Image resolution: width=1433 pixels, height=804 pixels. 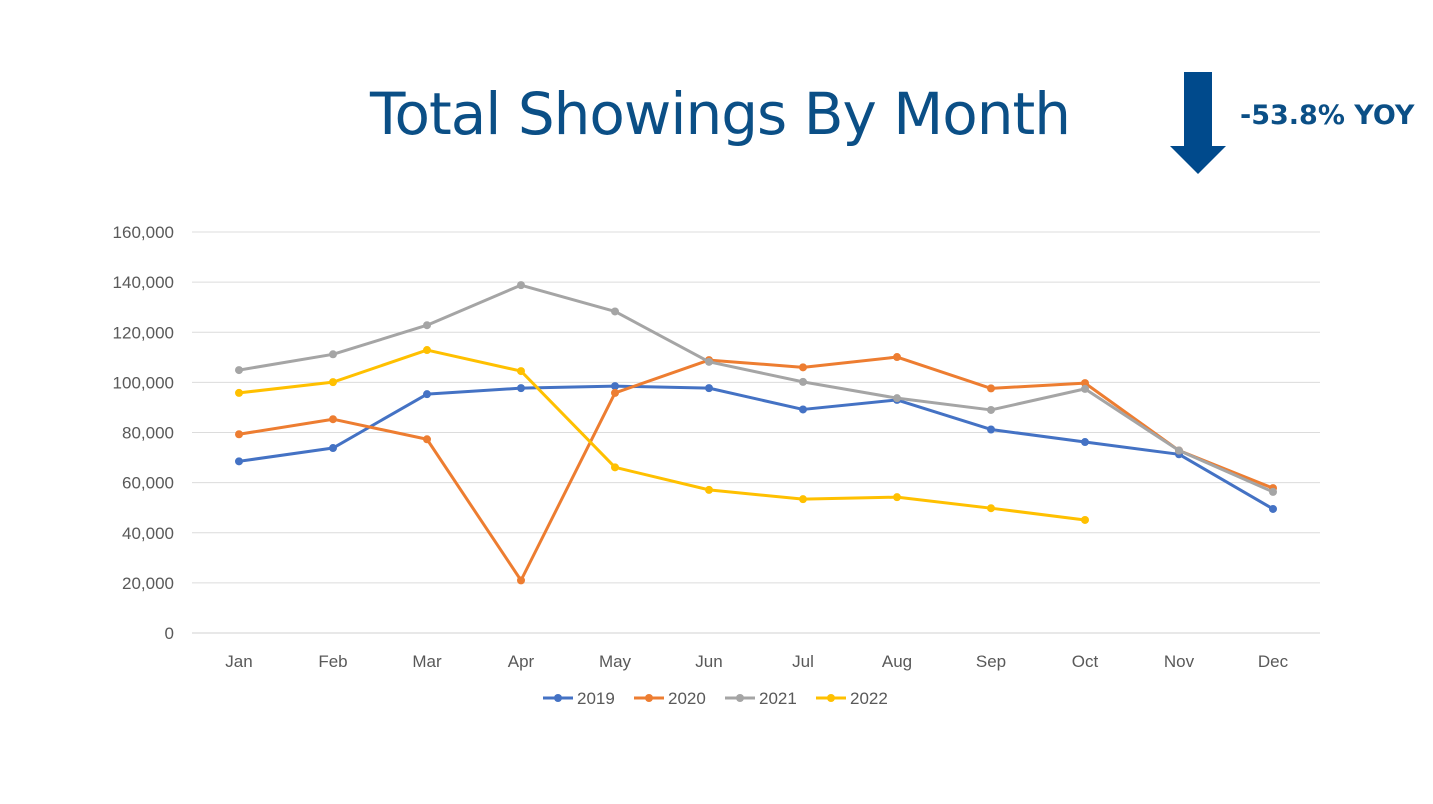 What do you see at coordinates (238, 661) in the screenshot?
I see `x-tick-label: Jan` at bounding box center [238, 661].